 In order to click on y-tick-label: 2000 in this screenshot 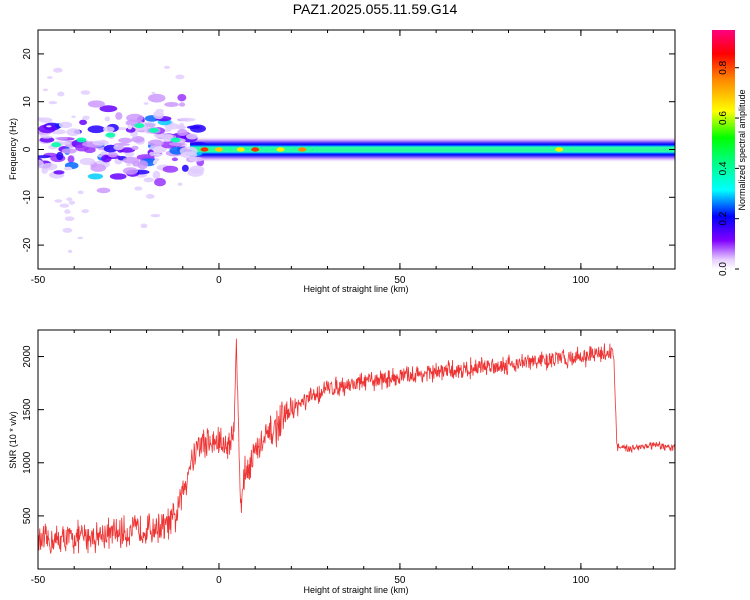, I will do `click(27, 356)`.